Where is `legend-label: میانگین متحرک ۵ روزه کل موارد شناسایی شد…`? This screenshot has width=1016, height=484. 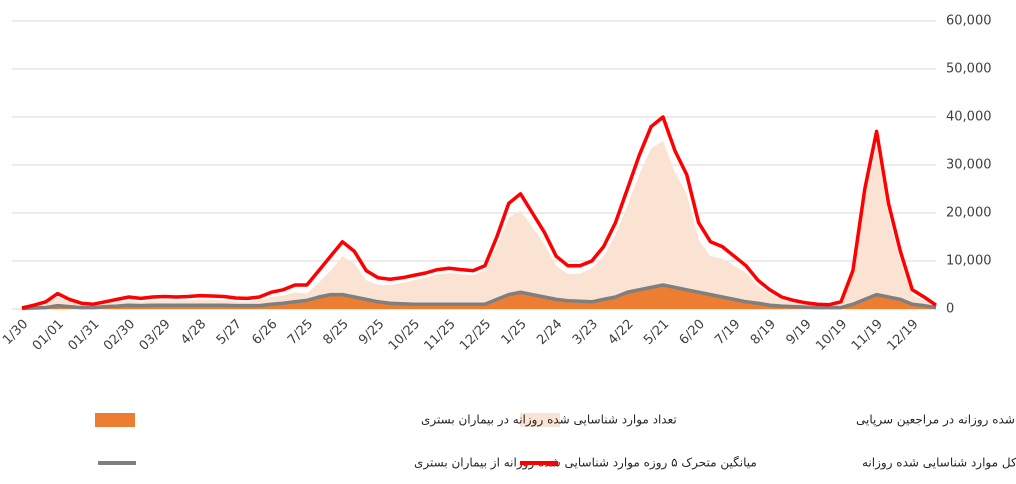 legend-label: میانگین متحرک ۵ روزه کل موارد شناسایی شد… is located at coordinates (939, 463).